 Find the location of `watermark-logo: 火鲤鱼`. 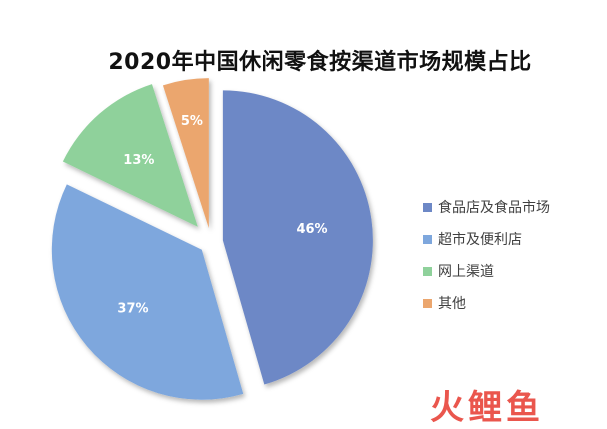

watermark-logo: 火鲤鱼 is located at coordinates (487, 408).